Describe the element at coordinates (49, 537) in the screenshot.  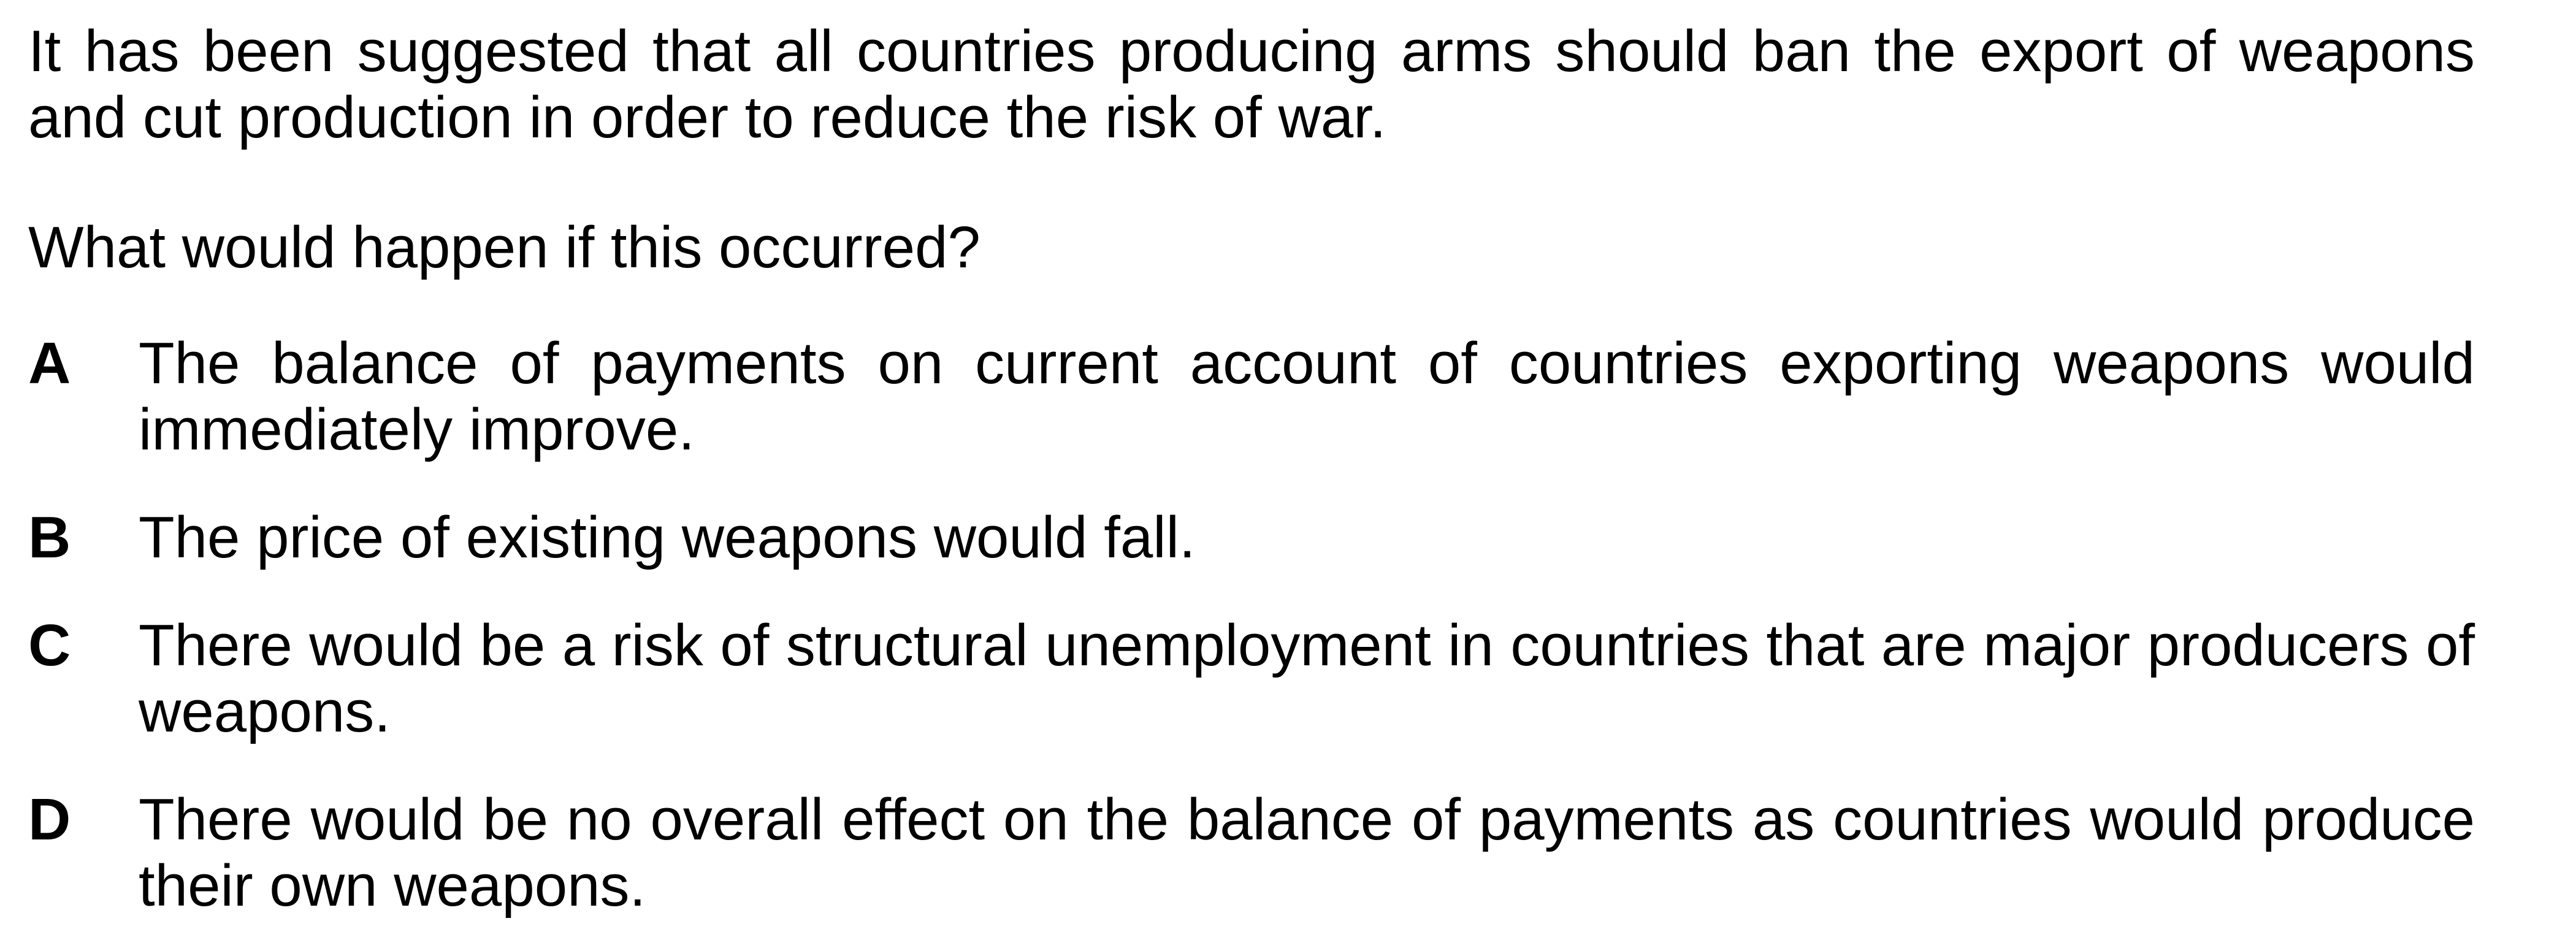
I see `option-letter: B` at that location.